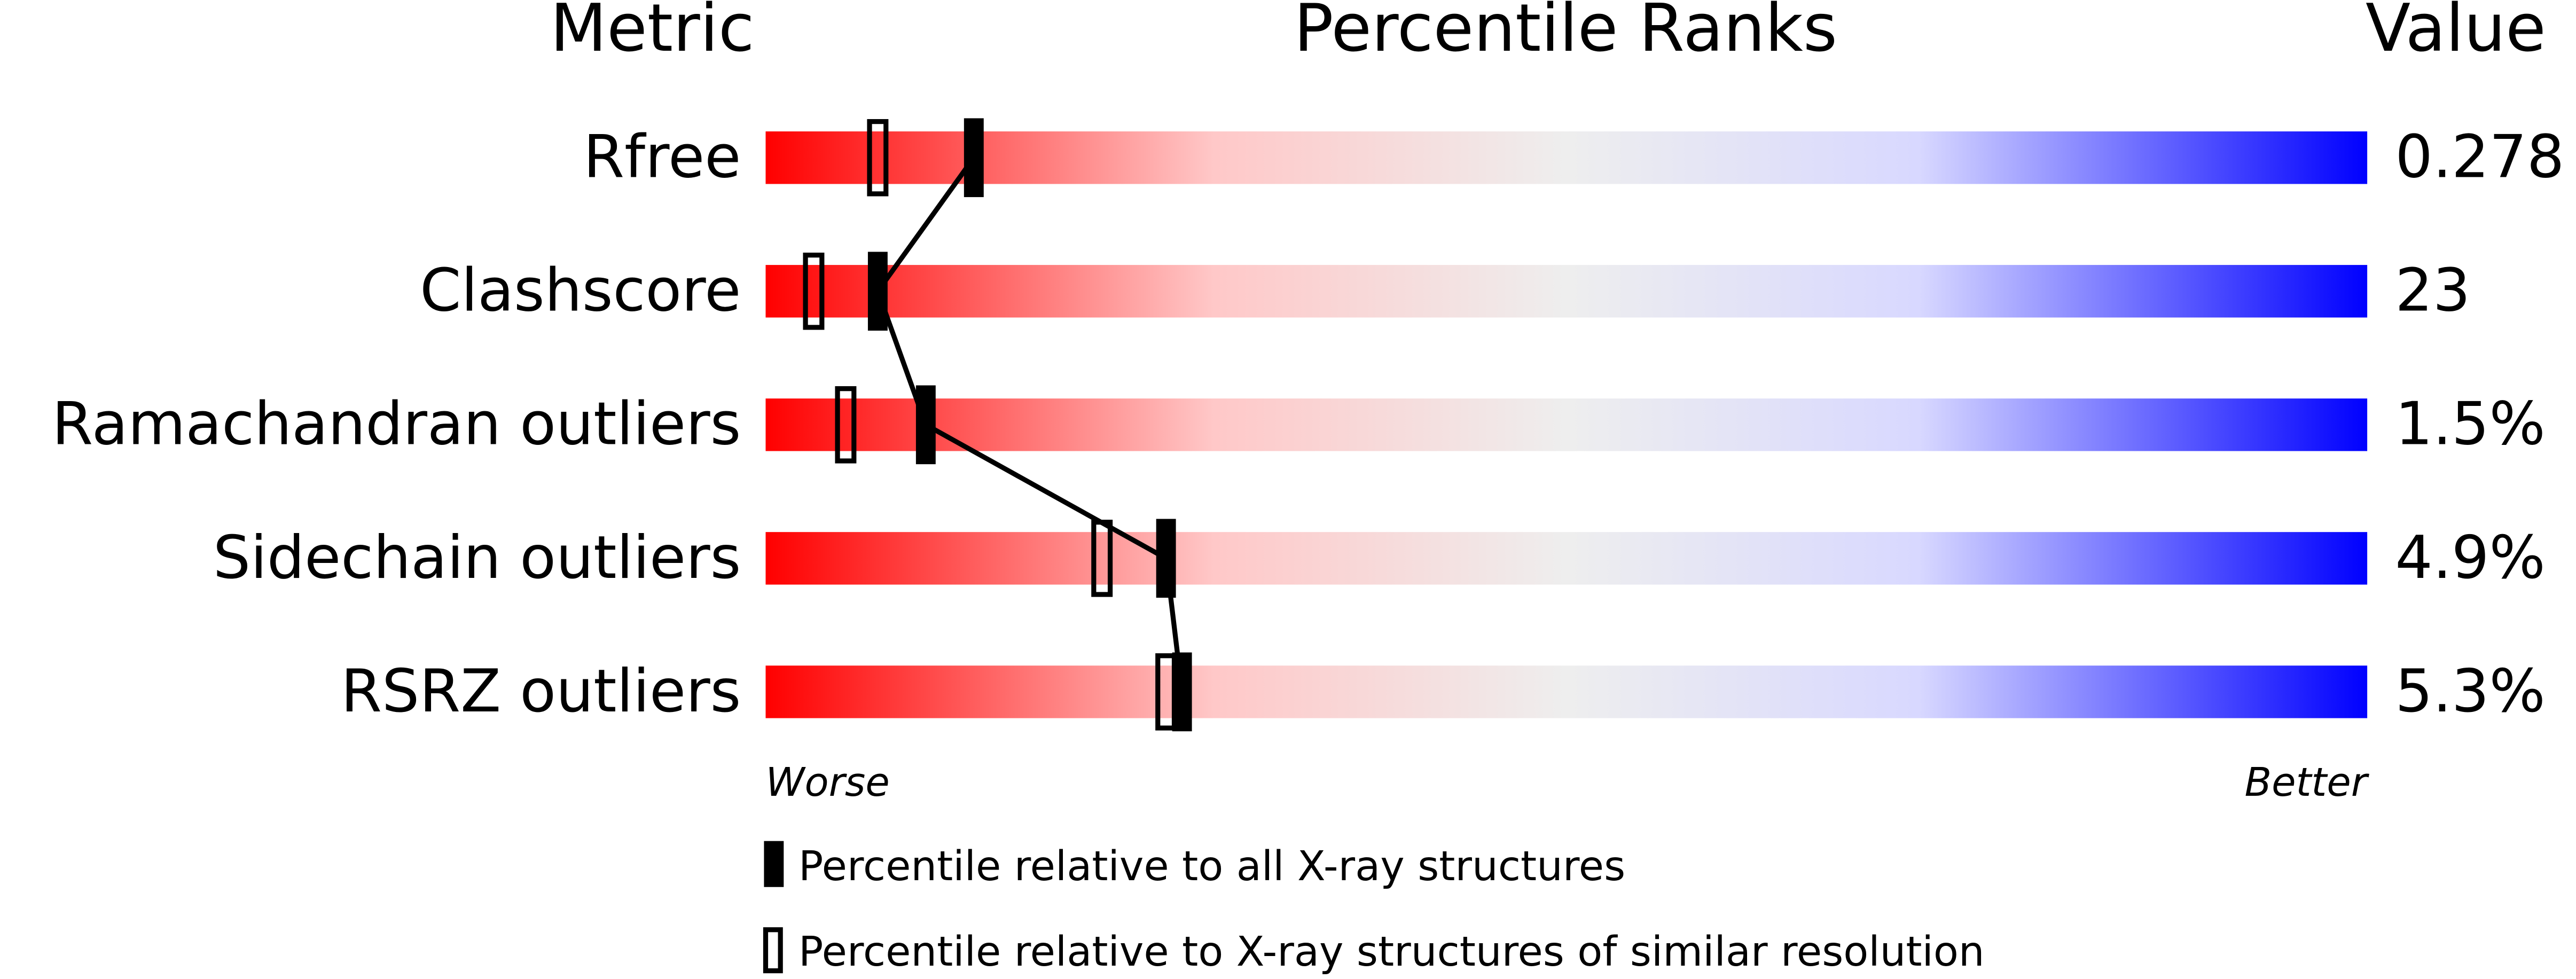 Image resolution: width=2576 pixels, height=979 pixels. I want to click on metric-label: Clashscore, so click(580, 290).